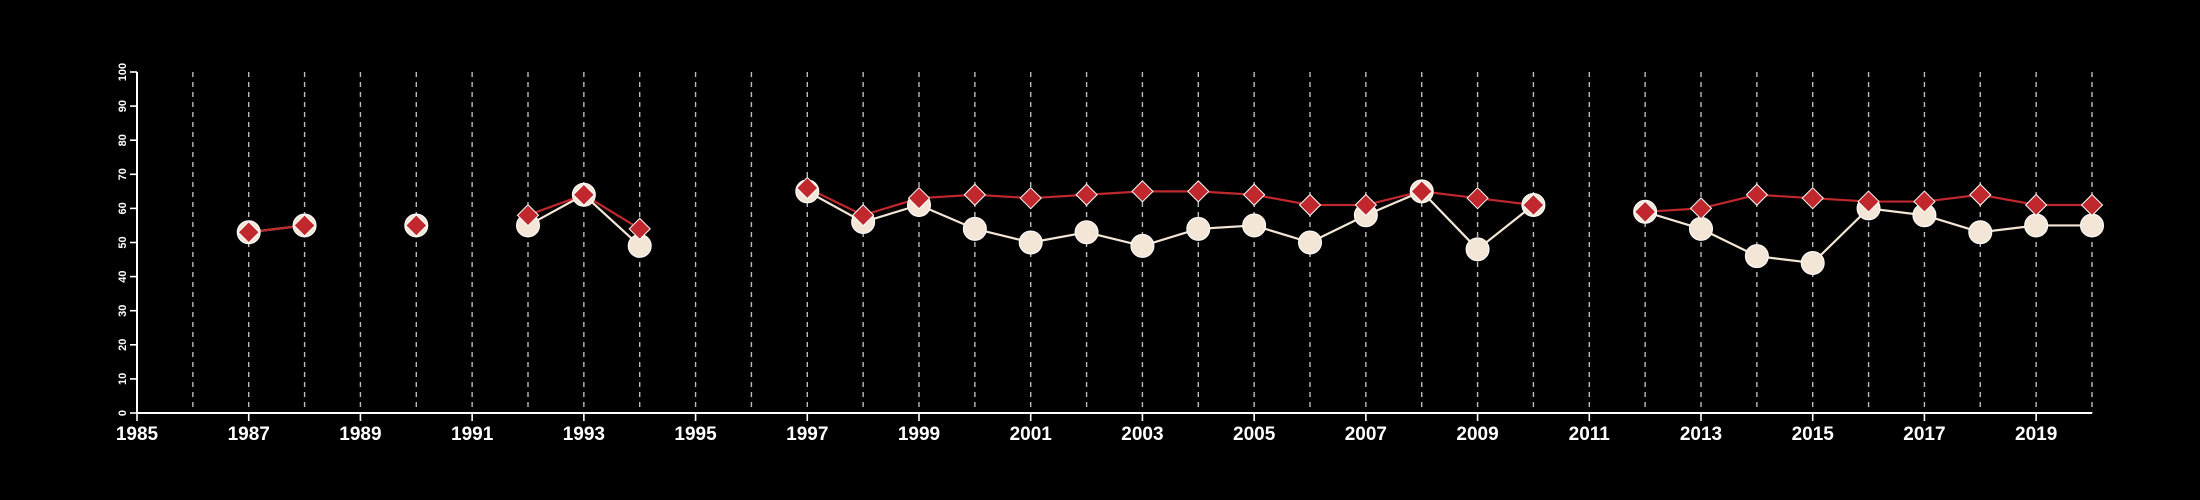 The width and height of the screenshot is (2200, 500). I want to click on x-tick-label: 2007, so click(1366, 434).